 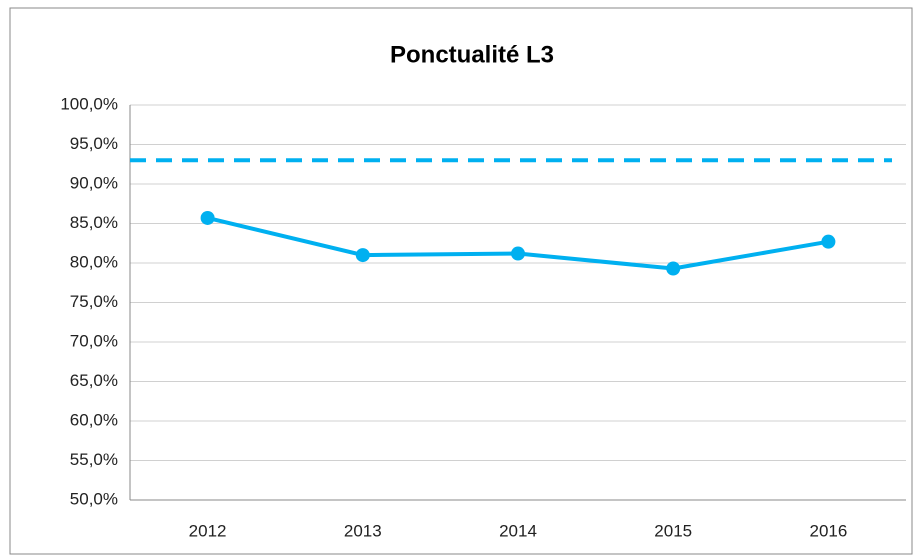 I want to click on y-tick-label: 80,0%, so click(x=94, y=261).